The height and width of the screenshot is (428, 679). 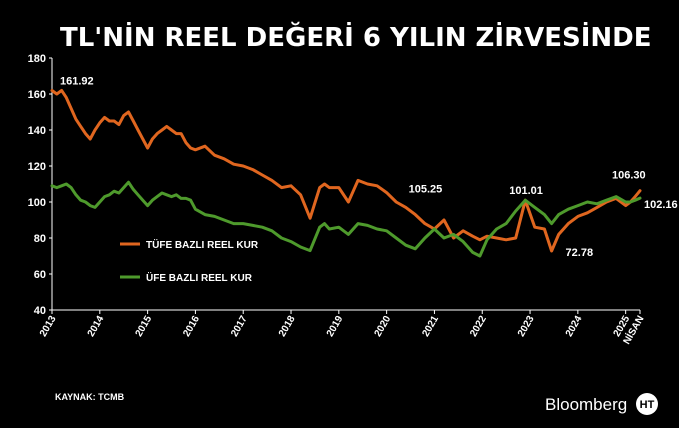 What do you see at coordinates (383, 326) in the screenshot?
I see `x-tick-label: 2020` at bounding box center [383, 326].